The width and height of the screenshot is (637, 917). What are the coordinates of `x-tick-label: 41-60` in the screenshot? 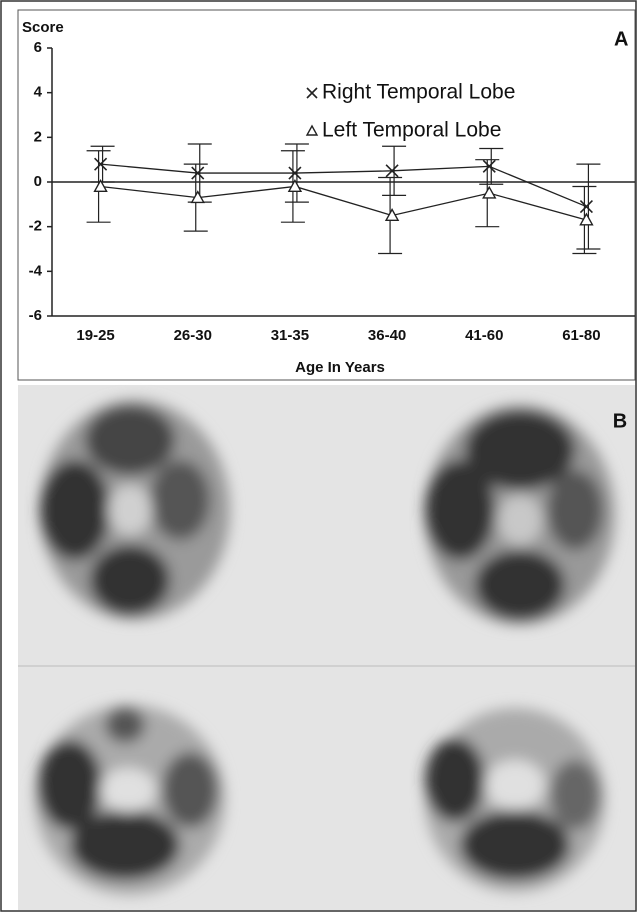 It's located at (484, 335).